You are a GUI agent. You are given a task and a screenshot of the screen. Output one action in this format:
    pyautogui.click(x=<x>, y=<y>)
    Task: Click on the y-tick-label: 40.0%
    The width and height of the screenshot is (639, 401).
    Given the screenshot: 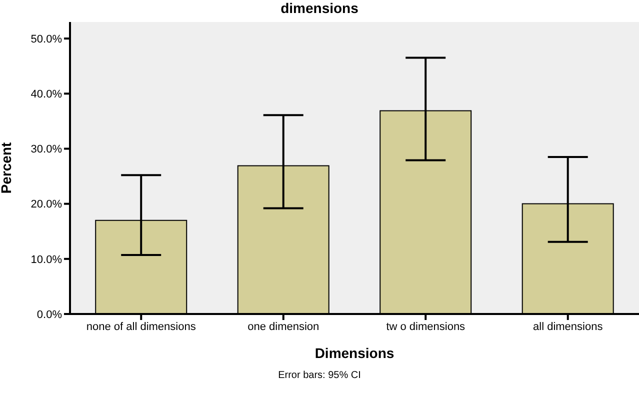 What is the action you would take?
    pyautogui.click(x=46, y=94)
    